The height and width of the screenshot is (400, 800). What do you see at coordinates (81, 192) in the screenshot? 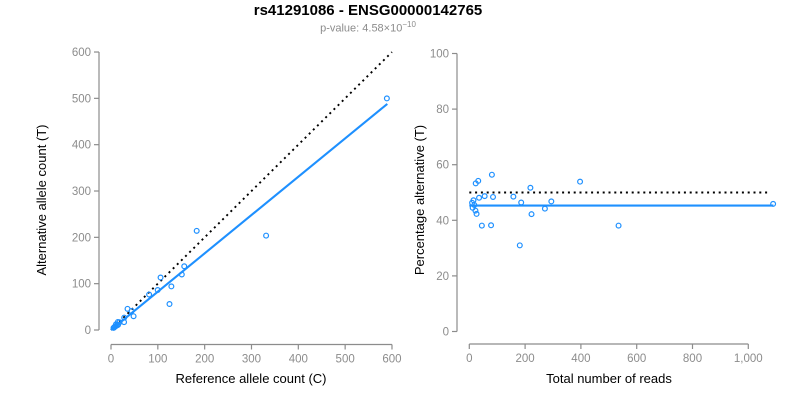
I see `y-tick-label: 300` at bounding box center [81, 192].